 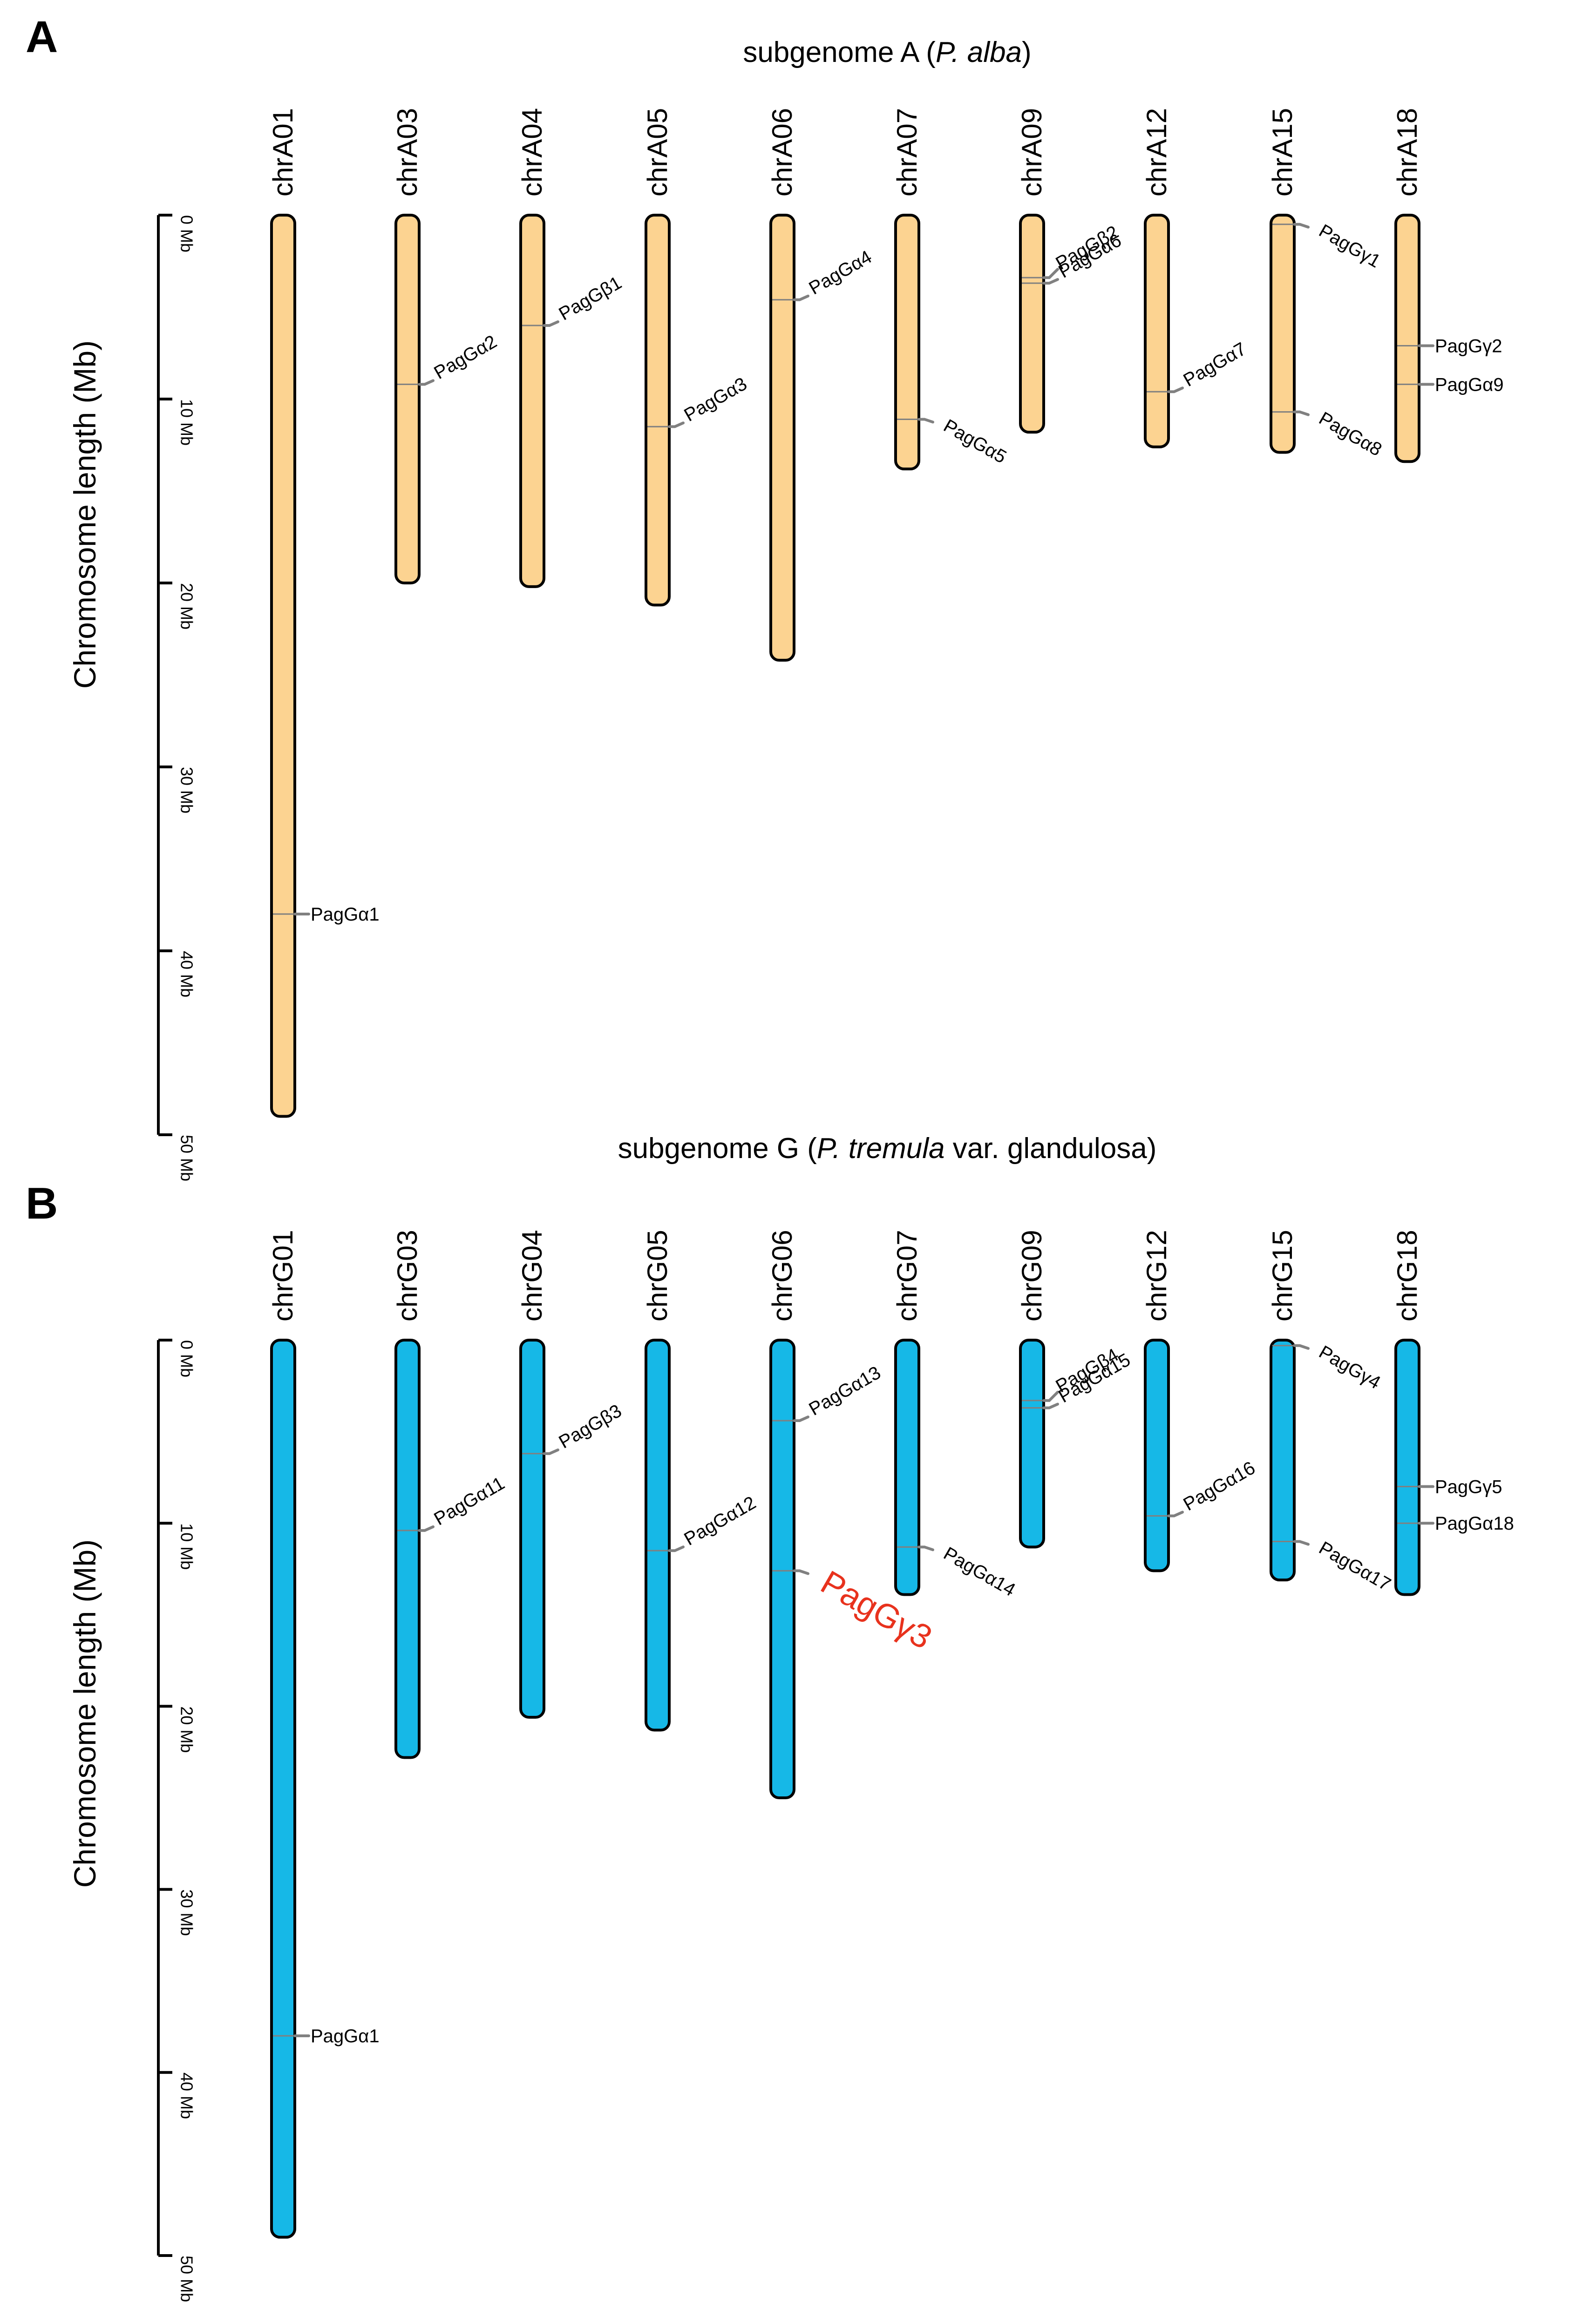 What do you see at coordinates (1468, 1487) in the screenshot?
I see `gene-label: PagGγ5` at bounding box center [1468, 1487].